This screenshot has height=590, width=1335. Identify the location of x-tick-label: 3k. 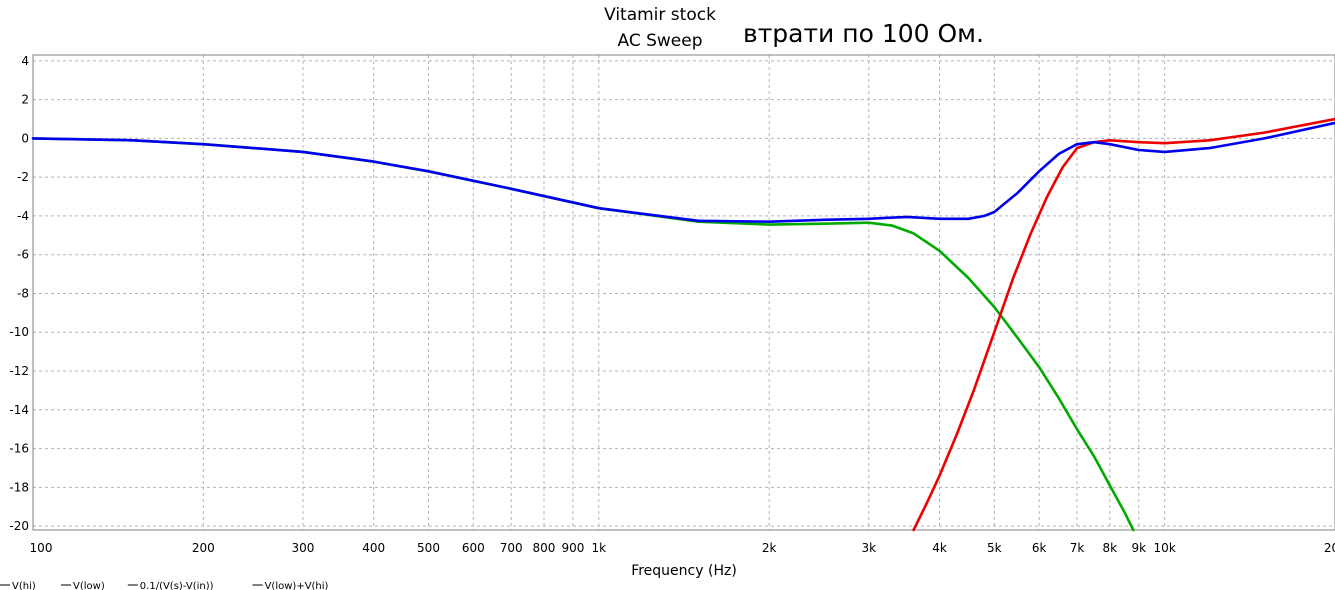
(869, 548).